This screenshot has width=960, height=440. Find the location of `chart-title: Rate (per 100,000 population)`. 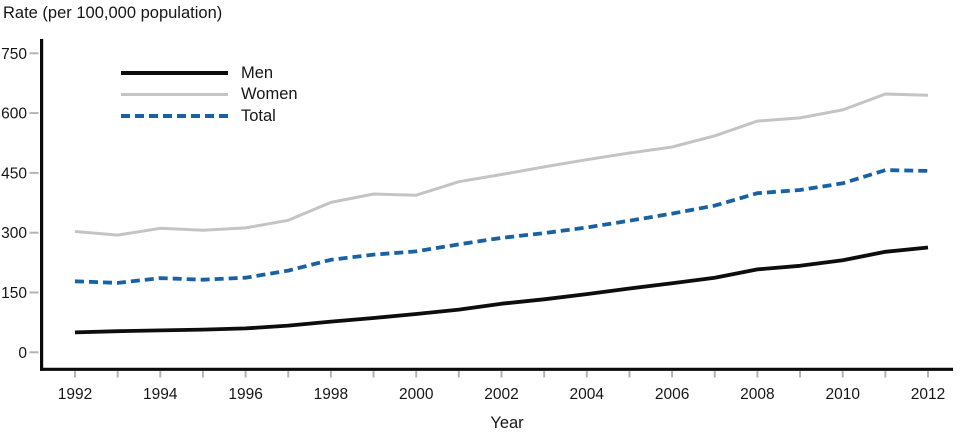

chart-title: Rate (per 100,000 population) is located at coordinates (113, 13).